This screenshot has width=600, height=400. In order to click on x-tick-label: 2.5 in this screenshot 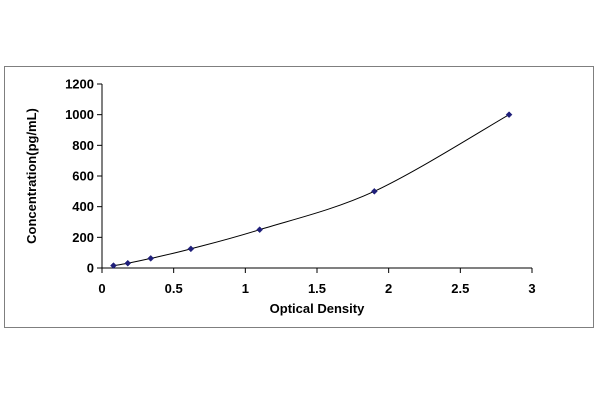, I will do `click(460, 288)`.